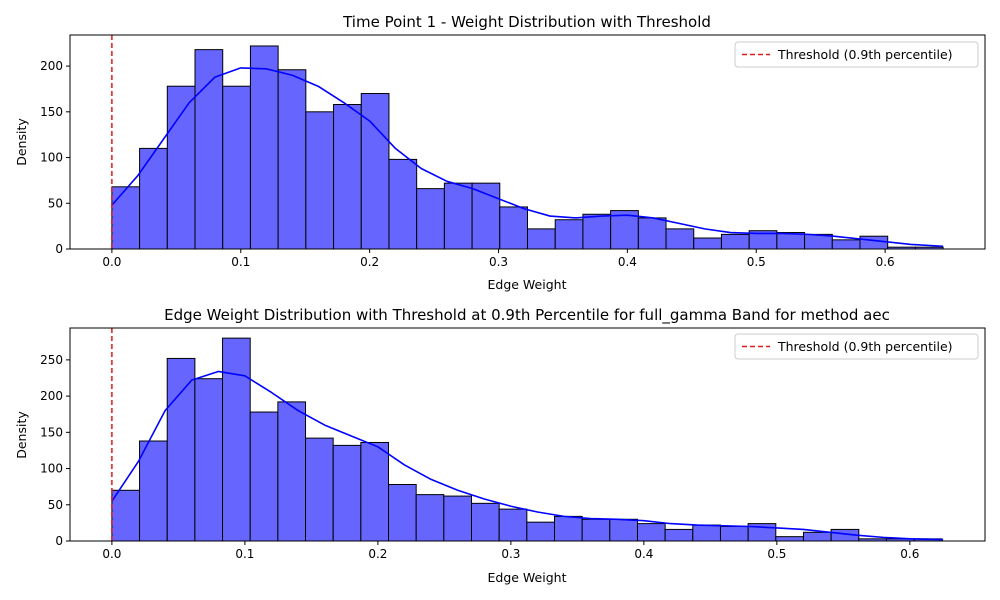  I want to click on y-tick-label: 250, so click(51, 360).